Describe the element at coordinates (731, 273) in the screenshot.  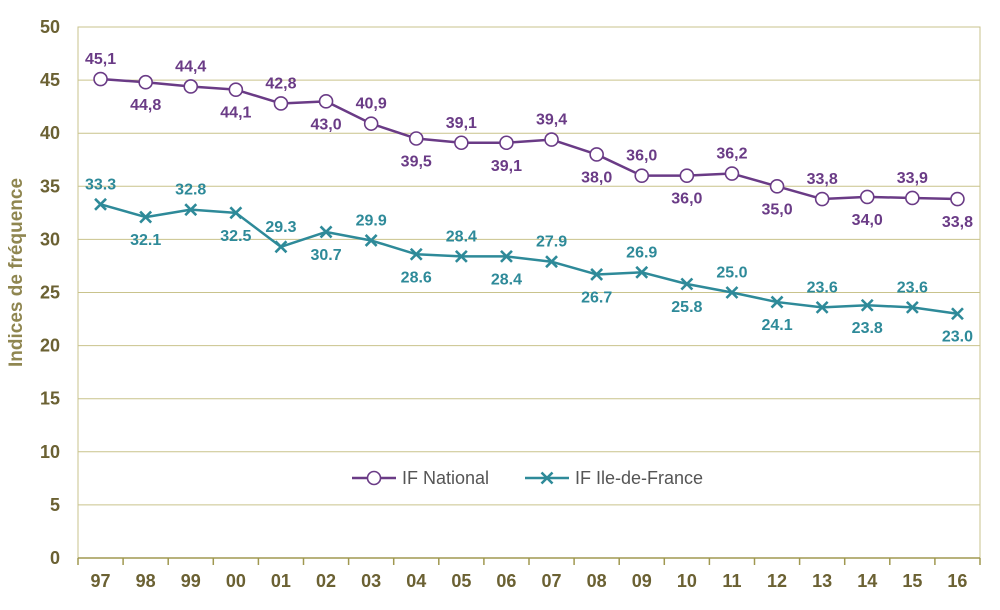
I see `data-label: 25.0` at that location.